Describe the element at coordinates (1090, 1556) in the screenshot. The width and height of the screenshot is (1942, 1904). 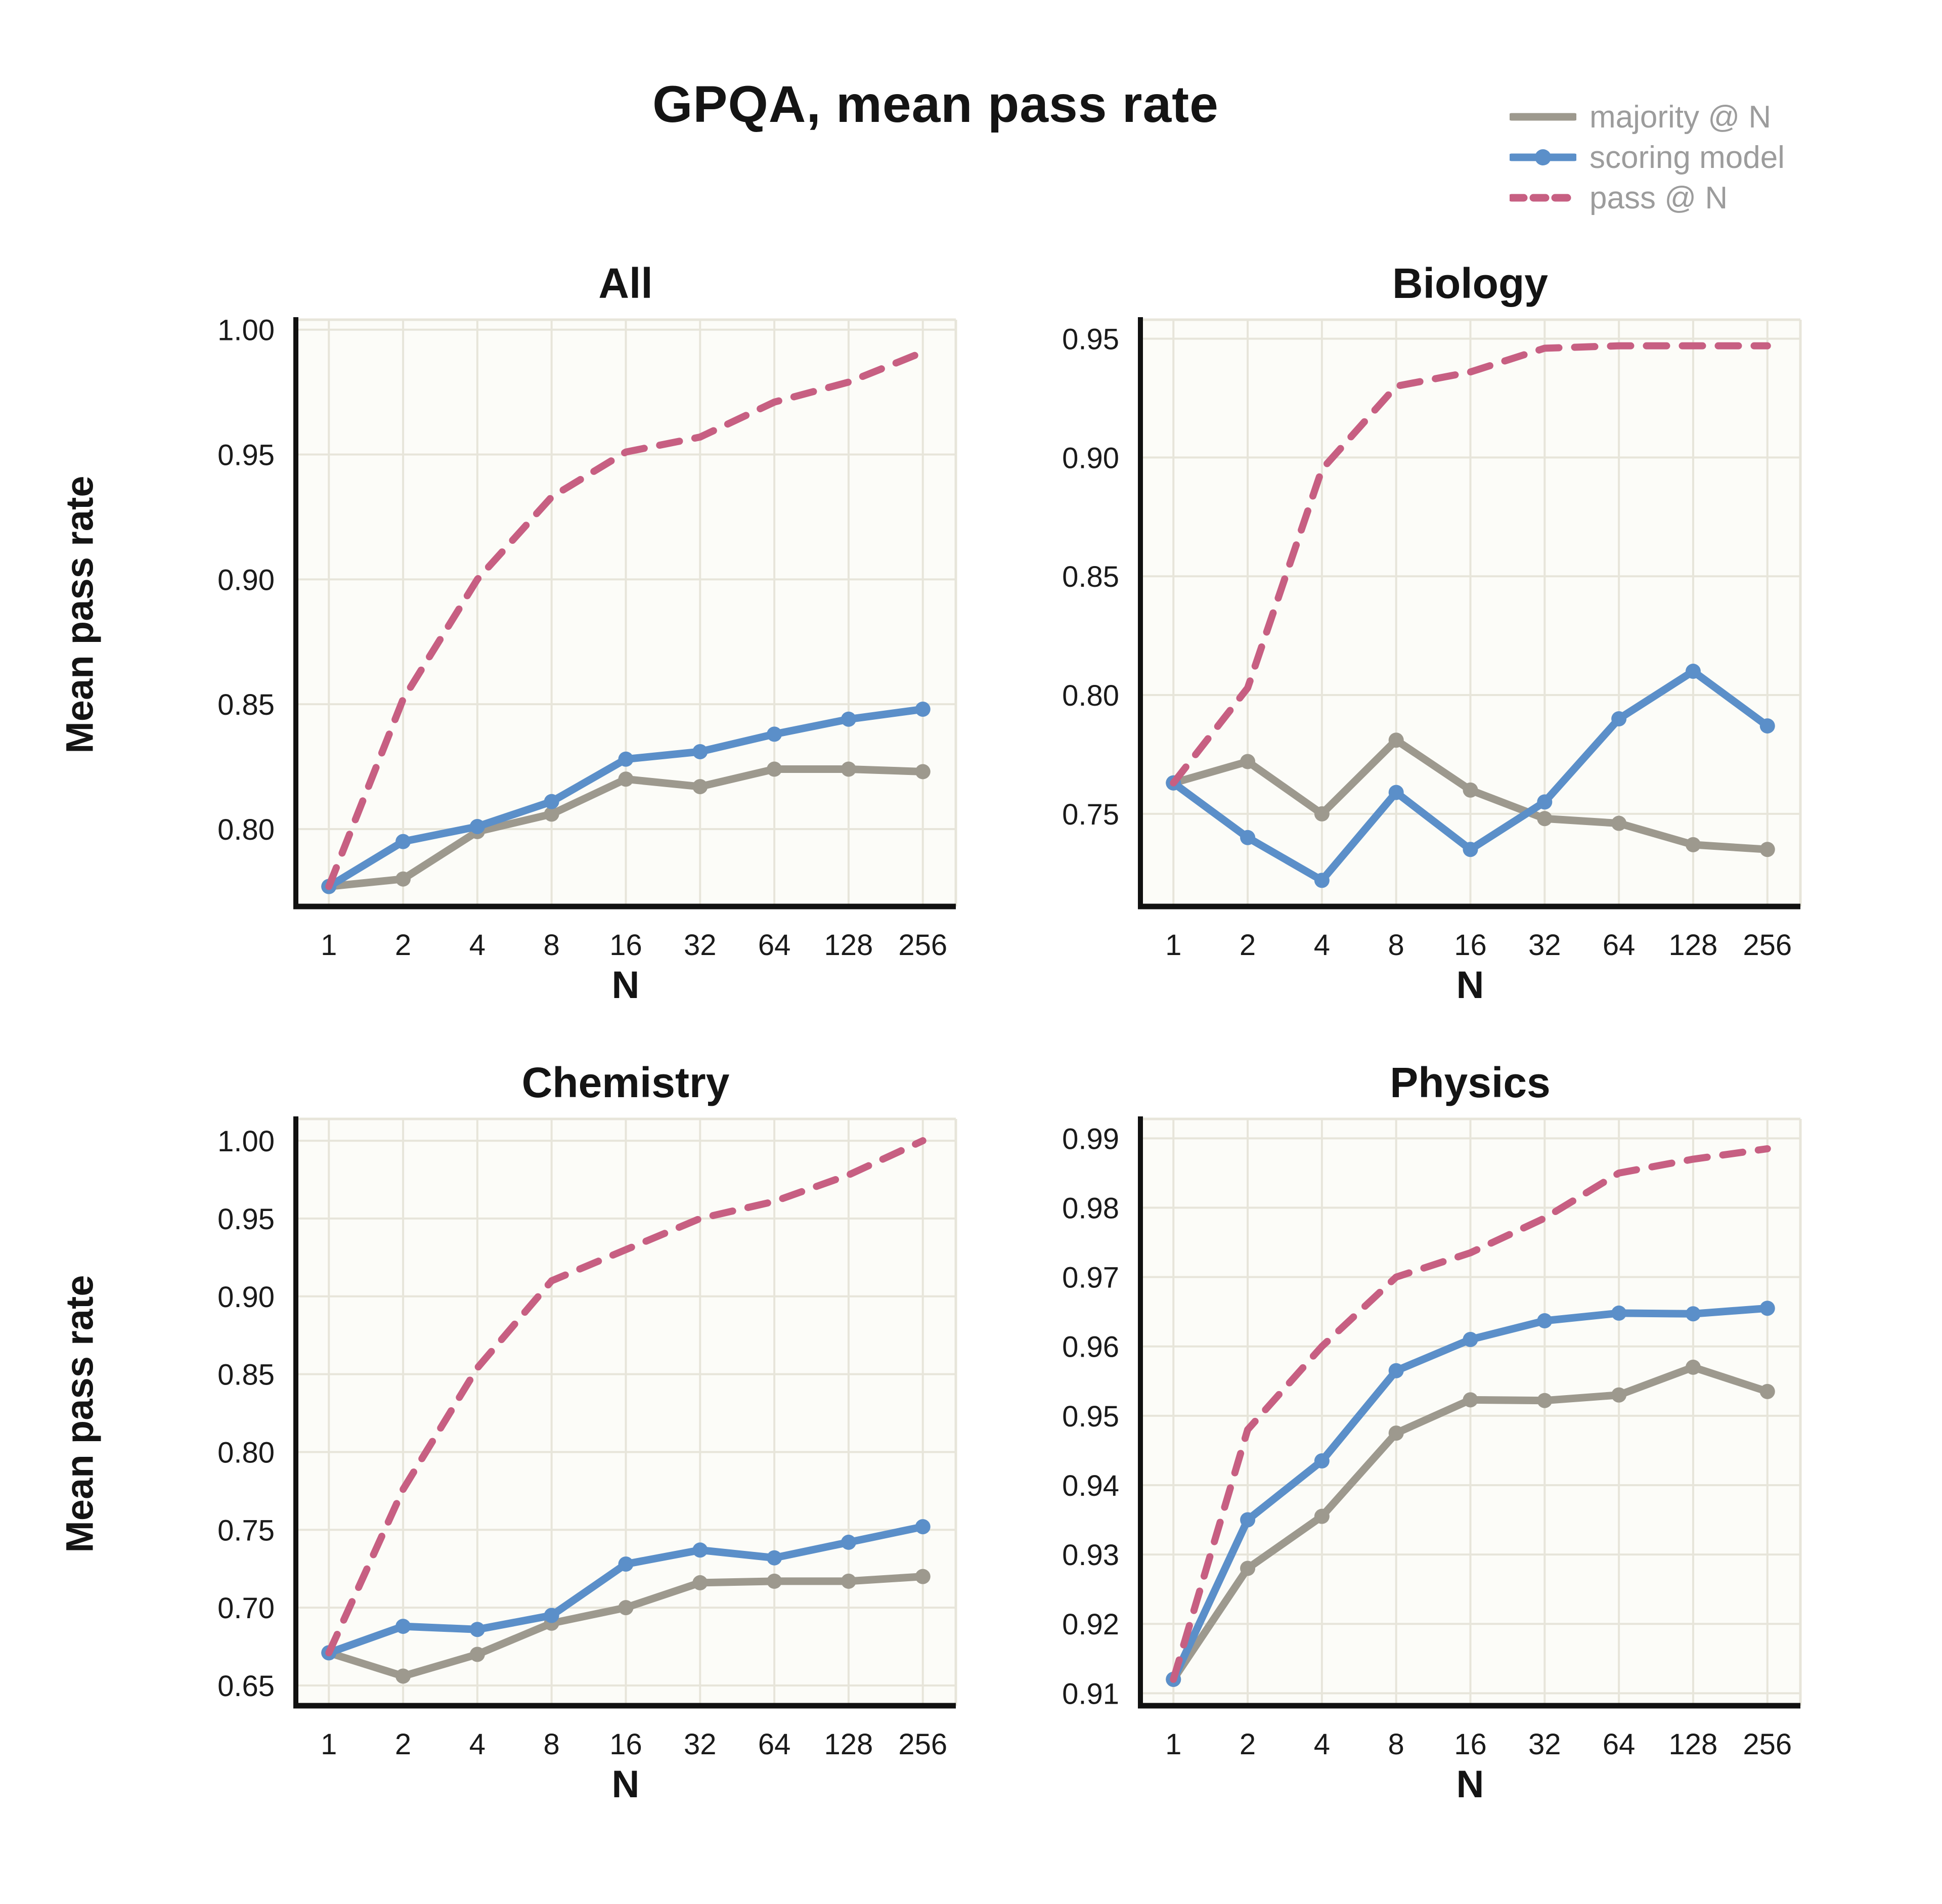
I see `y-tick-label: 0.93` at that location.